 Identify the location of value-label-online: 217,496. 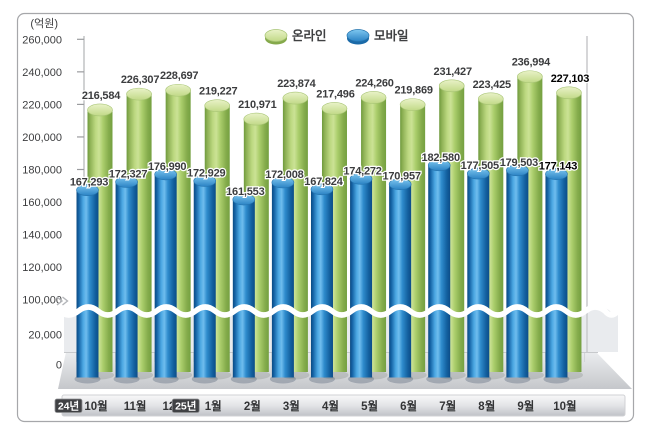
(335, 94).